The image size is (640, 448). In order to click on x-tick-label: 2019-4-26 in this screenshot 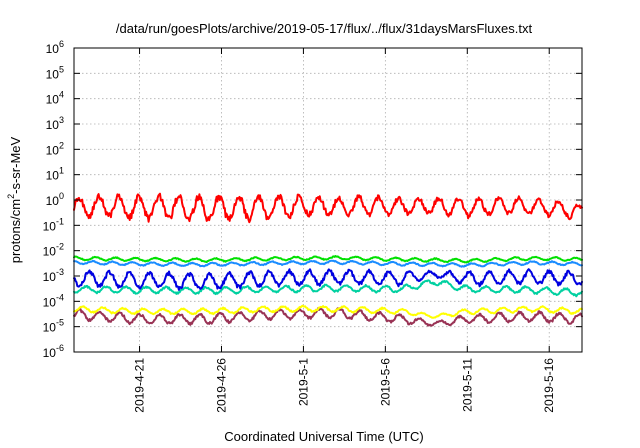, I will do `click(221, 385)`.